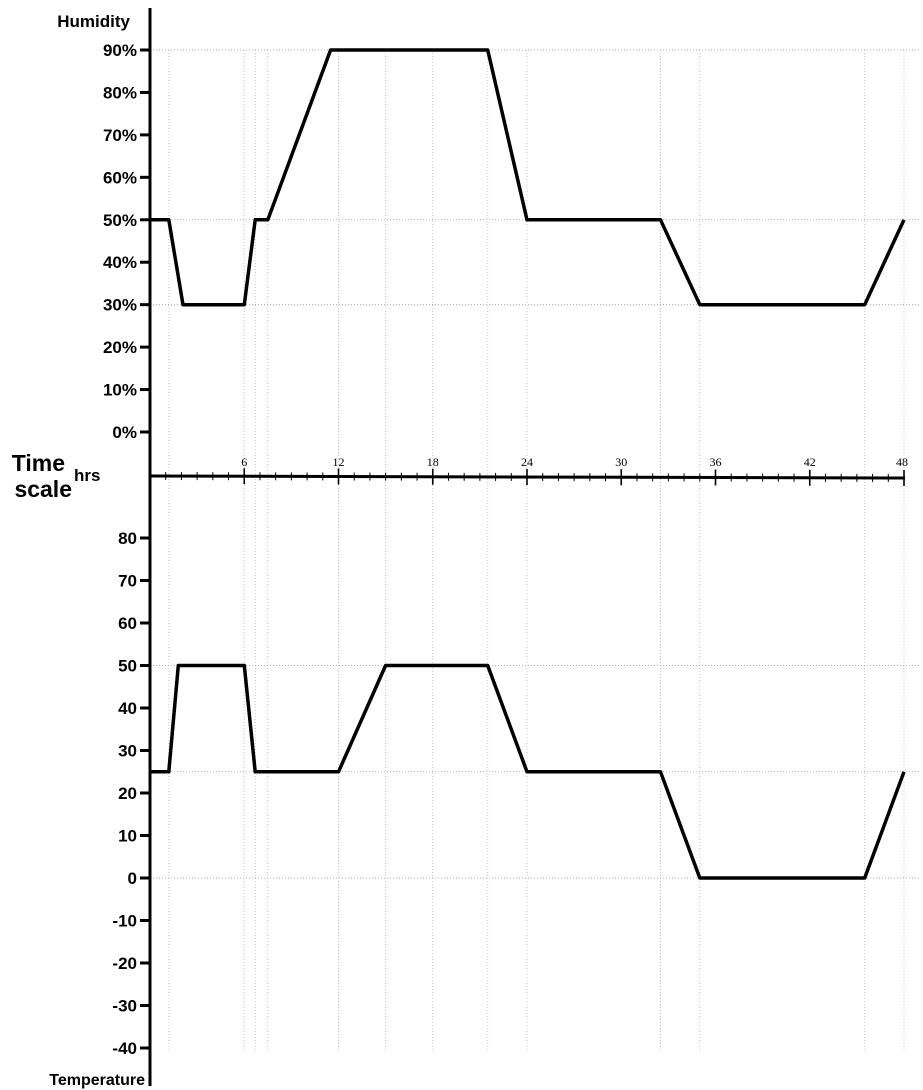 This screenshot has height=1090, width=923. I want to click on humidity-tick-label: 10%, so click(120, 390).